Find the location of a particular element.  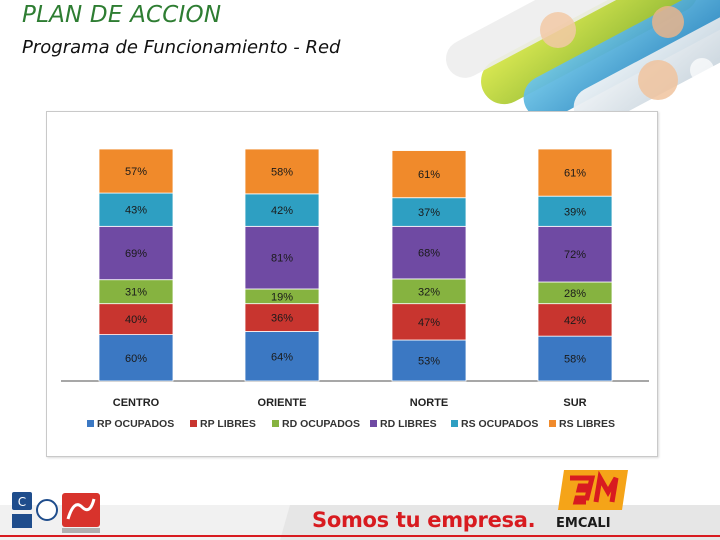

legend-label: RS LIBRES is located at coordinates (587, 424).